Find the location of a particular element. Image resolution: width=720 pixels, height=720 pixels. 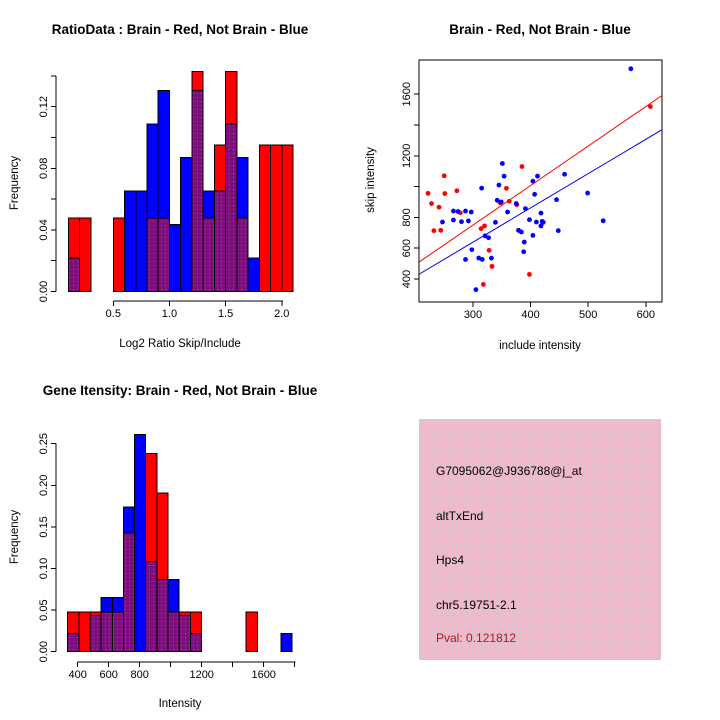

axes is located at coordinates (173, 555).